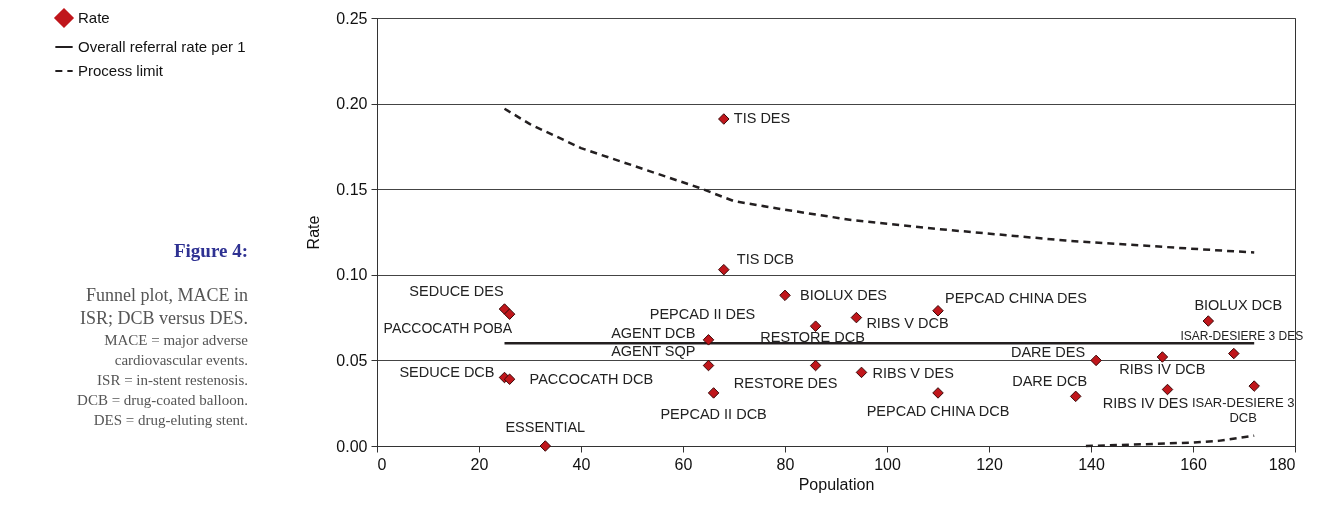 The width and height of the screenshot is (1323, 521). Describe the element at coordinates (382, 464) in the screenshot. I see `x-tick-label: 0` at that location.